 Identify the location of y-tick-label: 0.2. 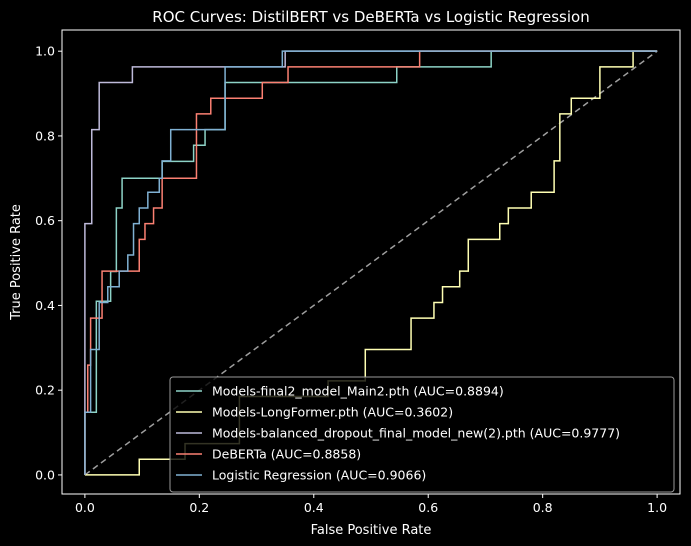
(45, 390).